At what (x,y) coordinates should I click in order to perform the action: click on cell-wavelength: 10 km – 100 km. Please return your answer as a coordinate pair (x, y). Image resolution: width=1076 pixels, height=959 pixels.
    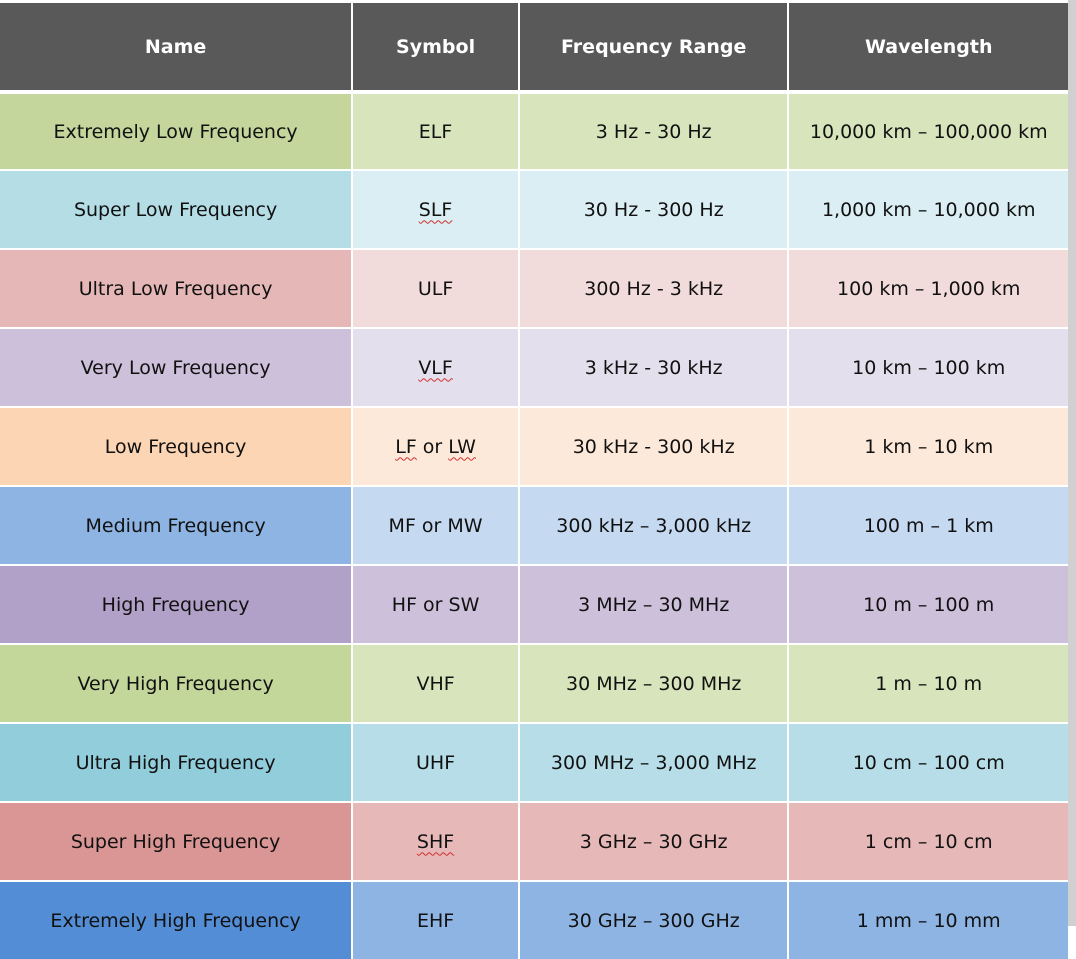
    Looking at the image, I should click on (928, 366).